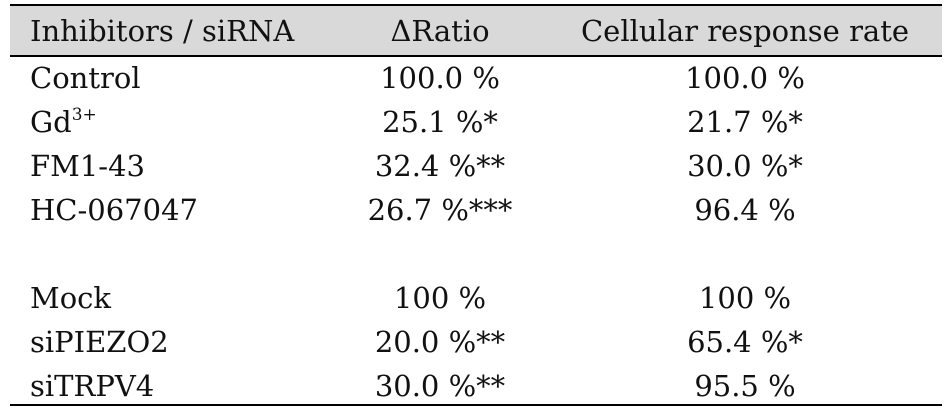 Image resolution: width=952 pixels, height=419 pixels. I want to click on header-cell: ΔRatio, so click(440, 31).